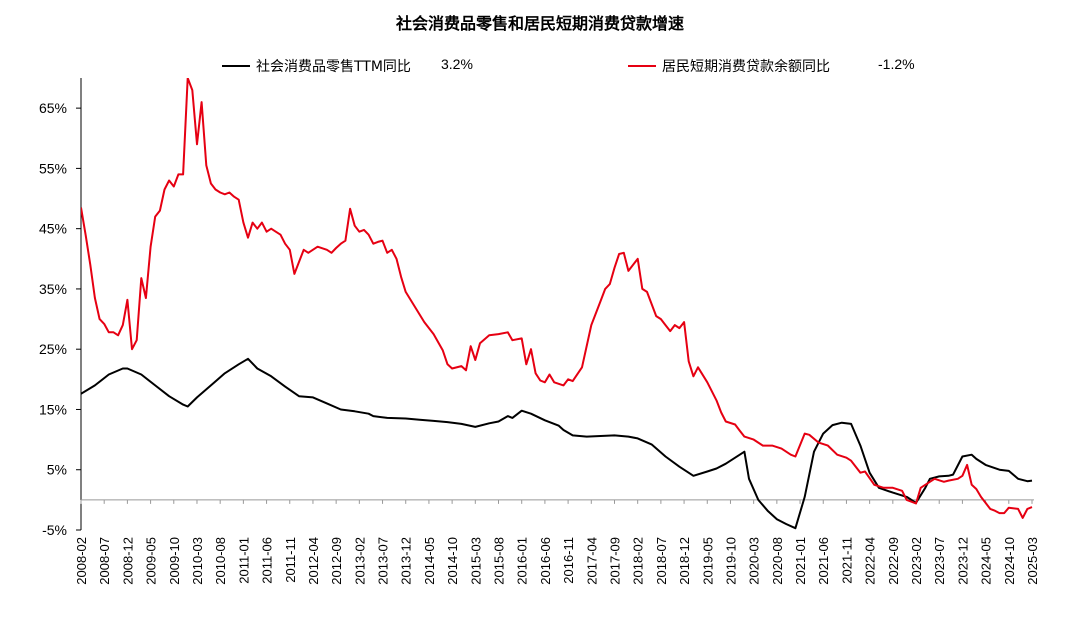 Image resolution: width=1080 pixels, height=625 pixels. I want to click on x-tick-label: 2021-06, so click(823, 561).